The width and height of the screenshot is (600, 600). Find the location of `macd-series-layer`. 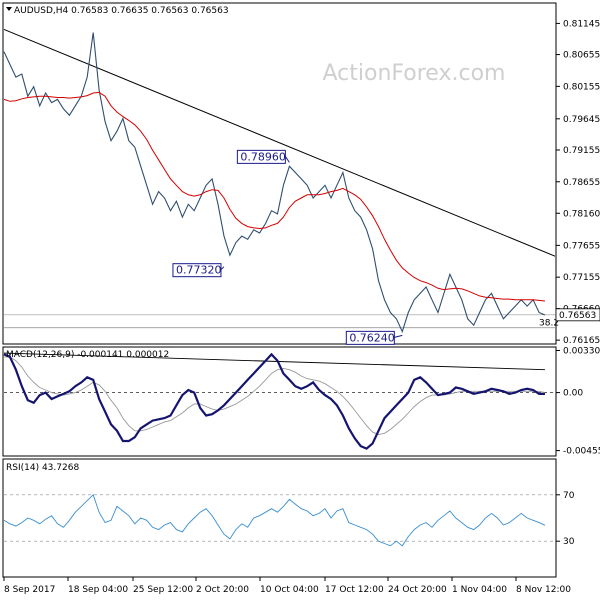

macd-series-layer is located at coordinates (274, 401).